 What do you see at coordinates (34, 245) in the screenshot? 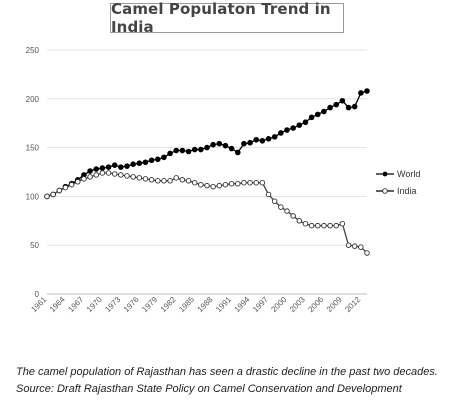
I see `y-tick-label: 50` at bounding box center [34, 245].